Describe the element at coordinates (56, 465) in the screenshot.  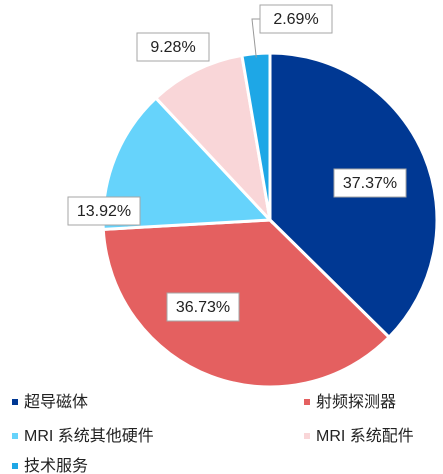
I see `legend-label: 技术服务` at that location.